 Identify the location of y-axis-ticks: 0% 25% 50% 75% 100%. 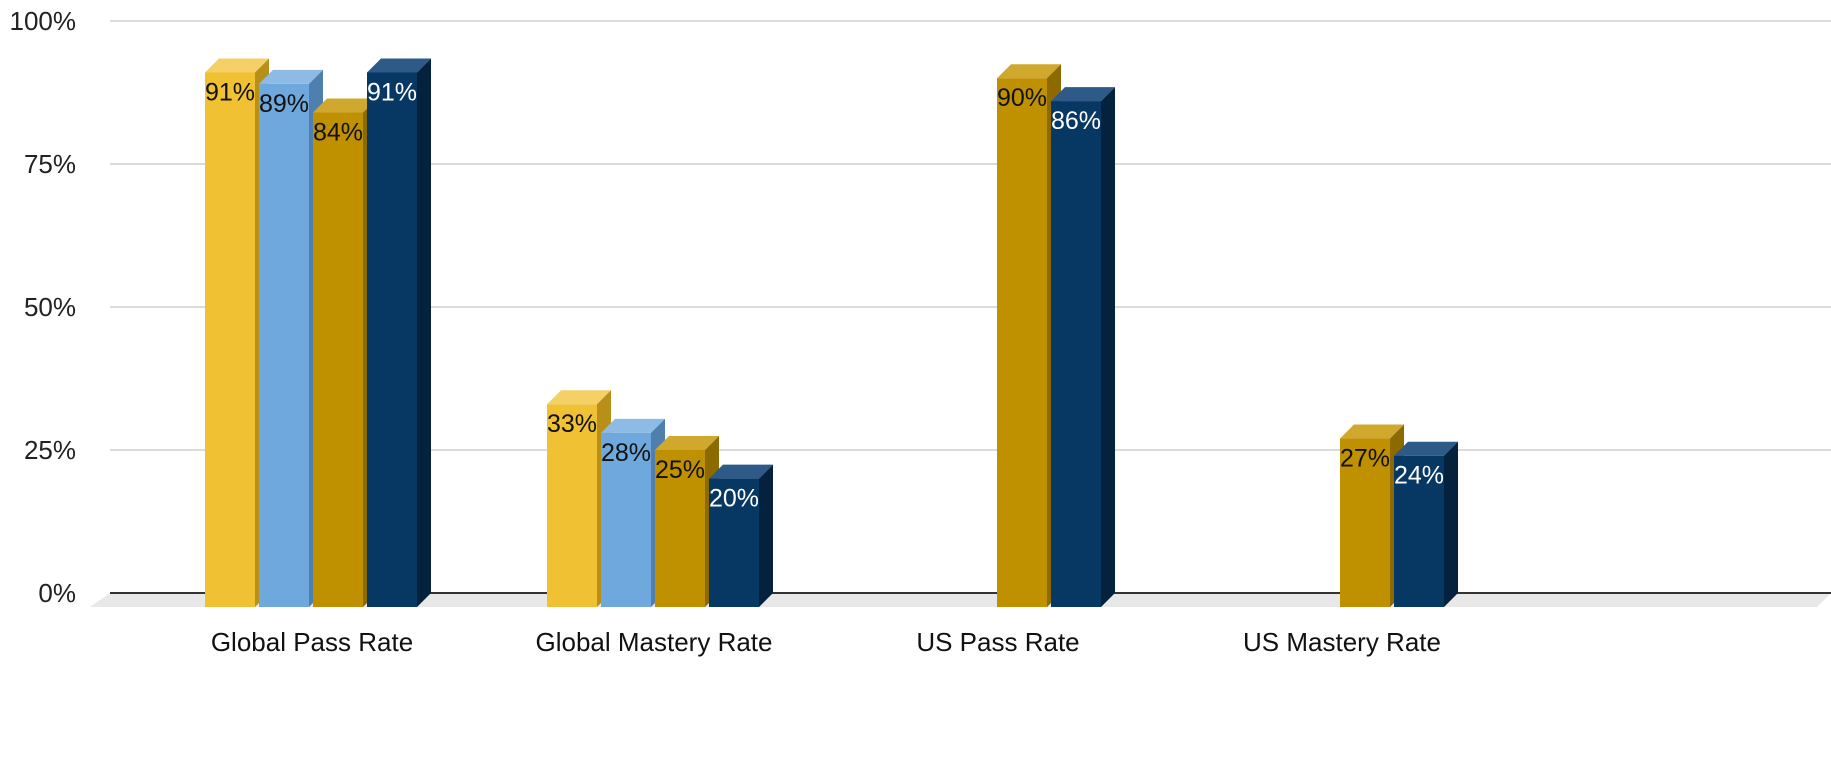
(43, 307).